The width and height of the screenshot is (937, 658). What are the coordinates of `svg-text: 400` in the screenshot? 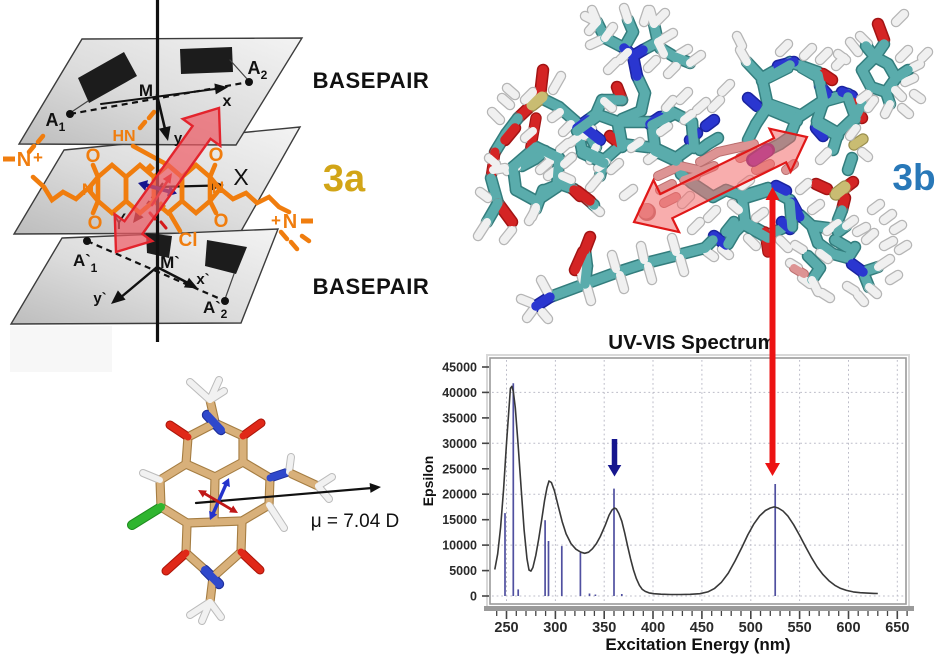 It's located at (653, 628).